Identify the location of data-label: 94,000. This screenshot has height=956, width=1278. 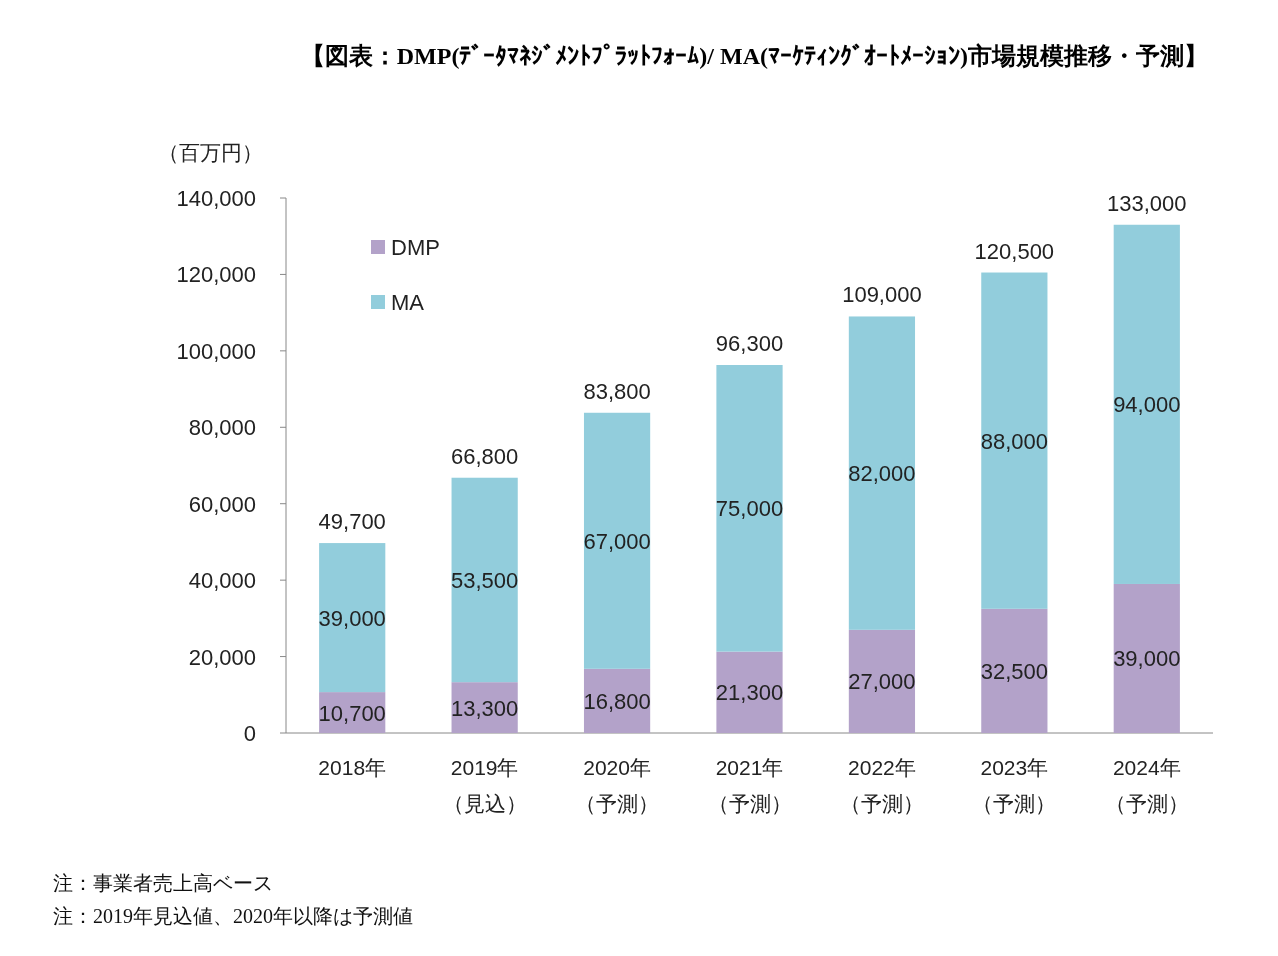
(1147, 405).